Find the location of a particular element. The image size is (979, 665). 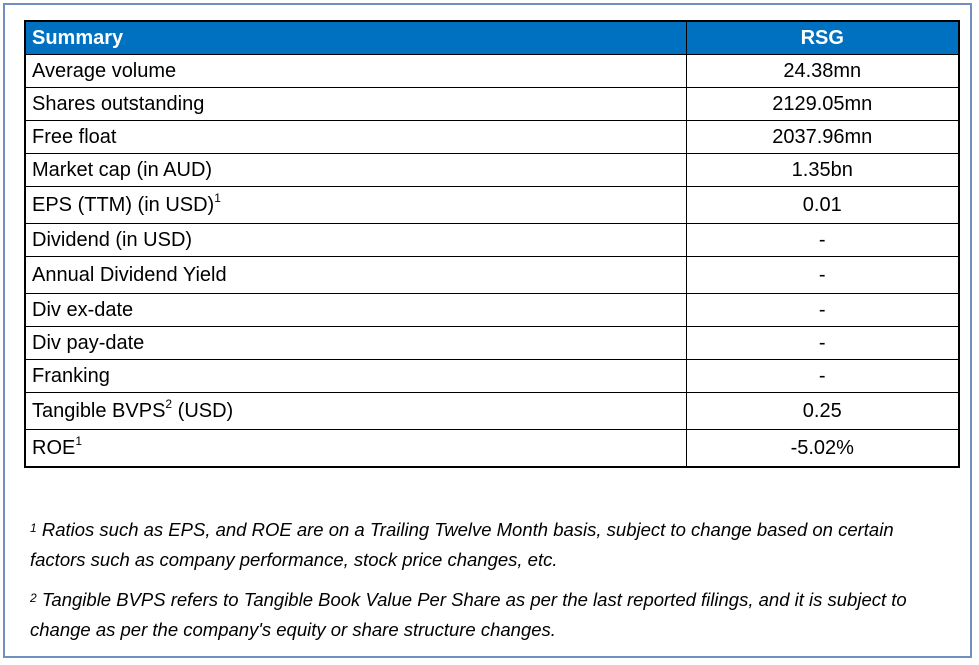

row-label: Market cap (in AUD) is located at coordinates (355, 170).